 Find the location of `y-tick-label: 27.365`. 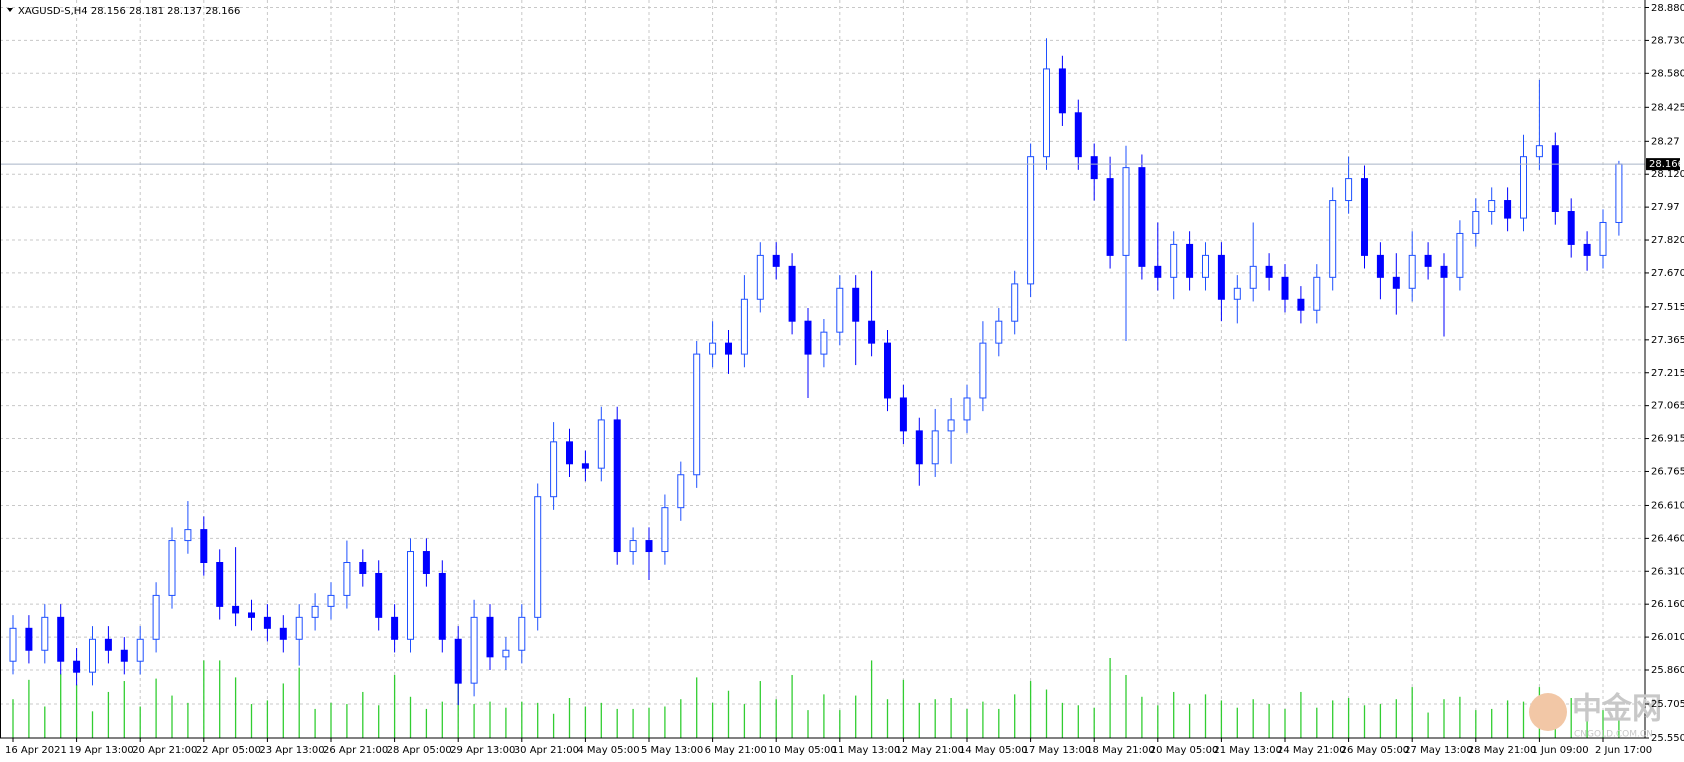

y-tick-label: 27.365 is located at coordinates (1667, 340).